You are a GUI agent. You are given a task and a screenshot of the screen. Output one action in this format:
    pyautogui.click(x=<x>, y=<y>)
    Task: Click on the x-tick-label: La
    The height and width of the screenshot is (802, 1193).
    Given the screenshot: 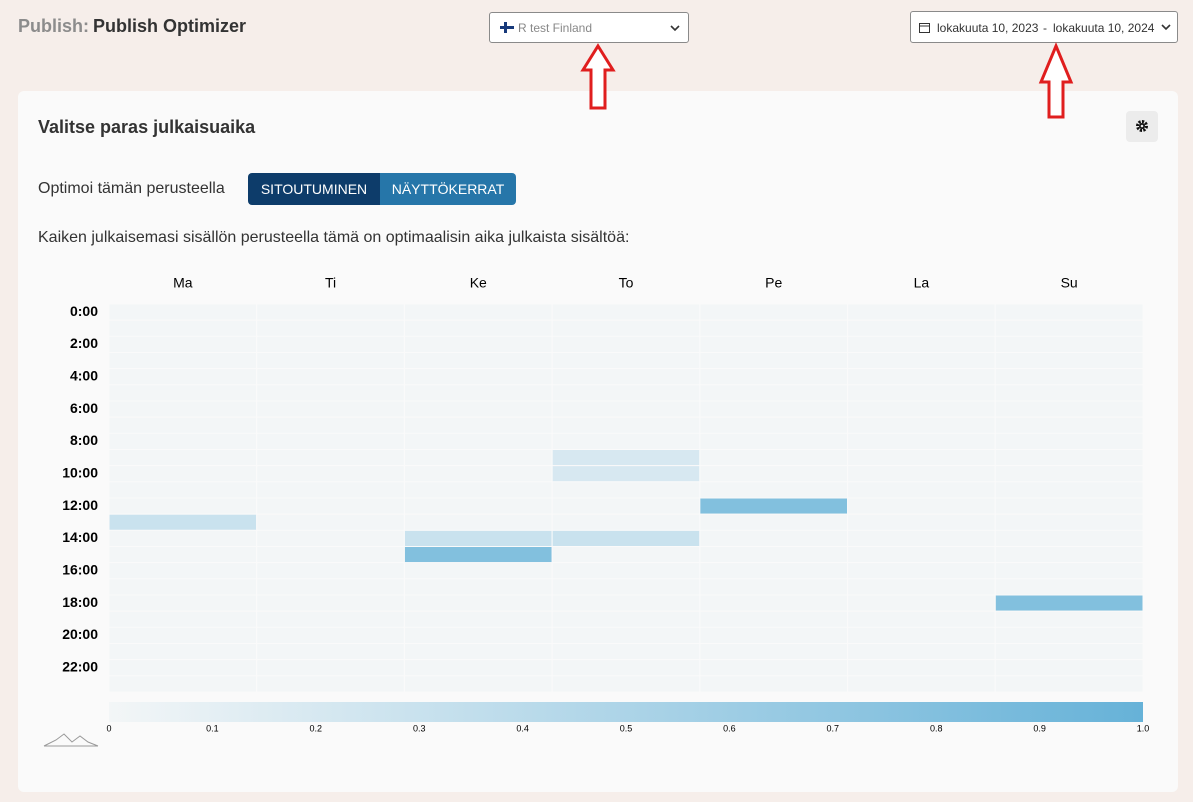 What is the action you would take?
    pyautogui.click(x=922, y=283)
    